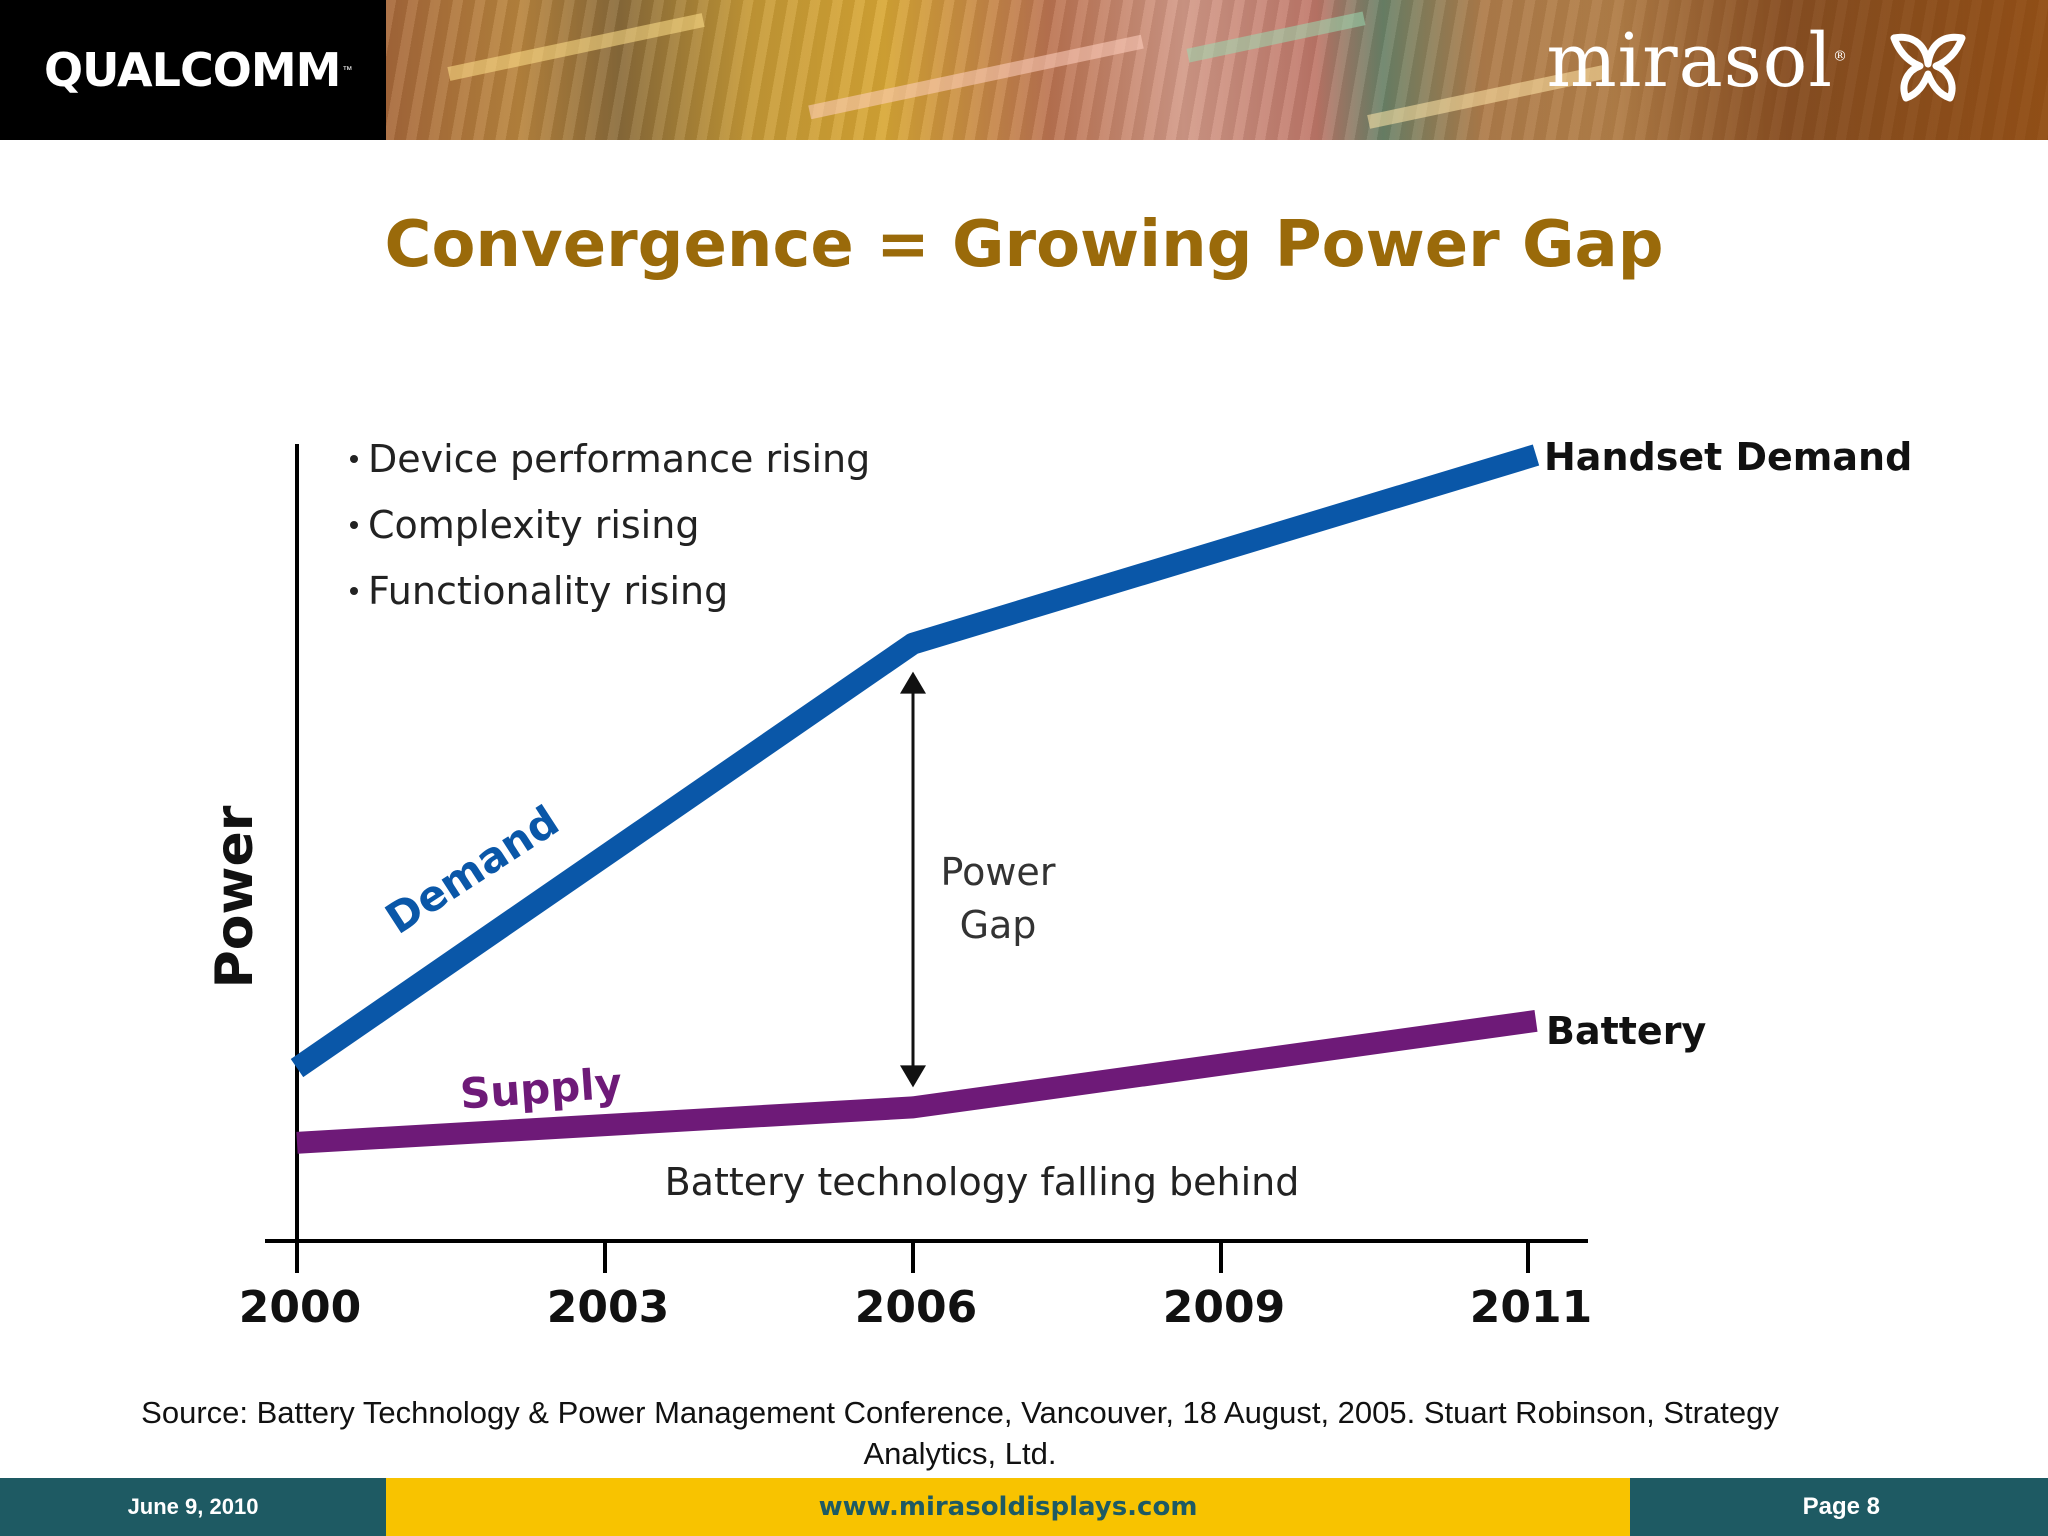 Image resolution: width=2048 pixels, height=1536 pixels. Describe the element at coordinates (913, 879) in the screenshot. I see `power-gap-arrow` at that location.